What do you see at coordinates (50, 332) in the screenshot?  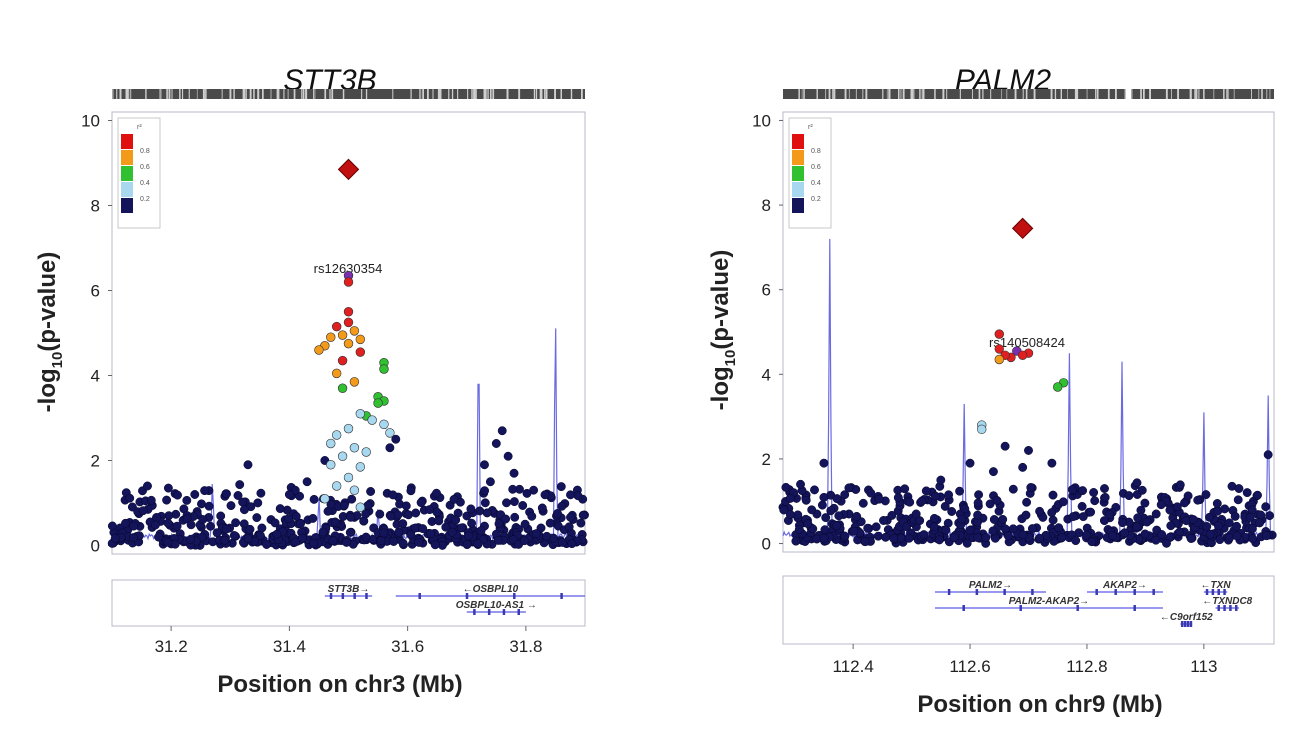 I see `stt3b-y-axis-label: -log10(p-value)` at bounding box center [50, 332].